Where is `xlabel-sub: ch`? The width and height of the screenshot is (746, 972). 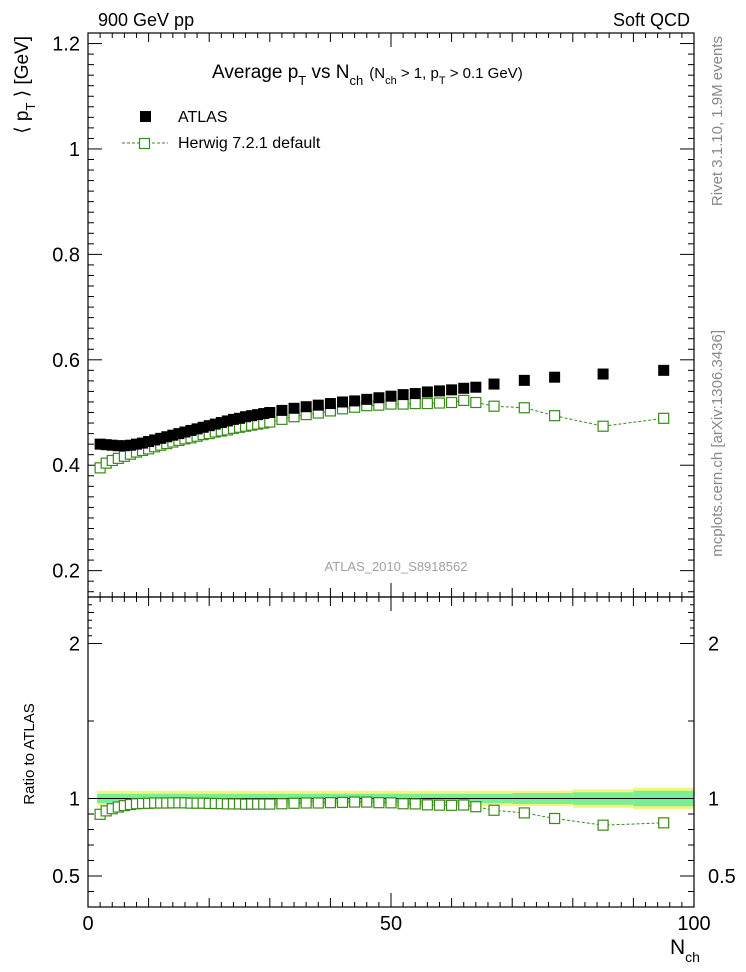
xlabel-sub: ch is located at coordinates (692, 957).